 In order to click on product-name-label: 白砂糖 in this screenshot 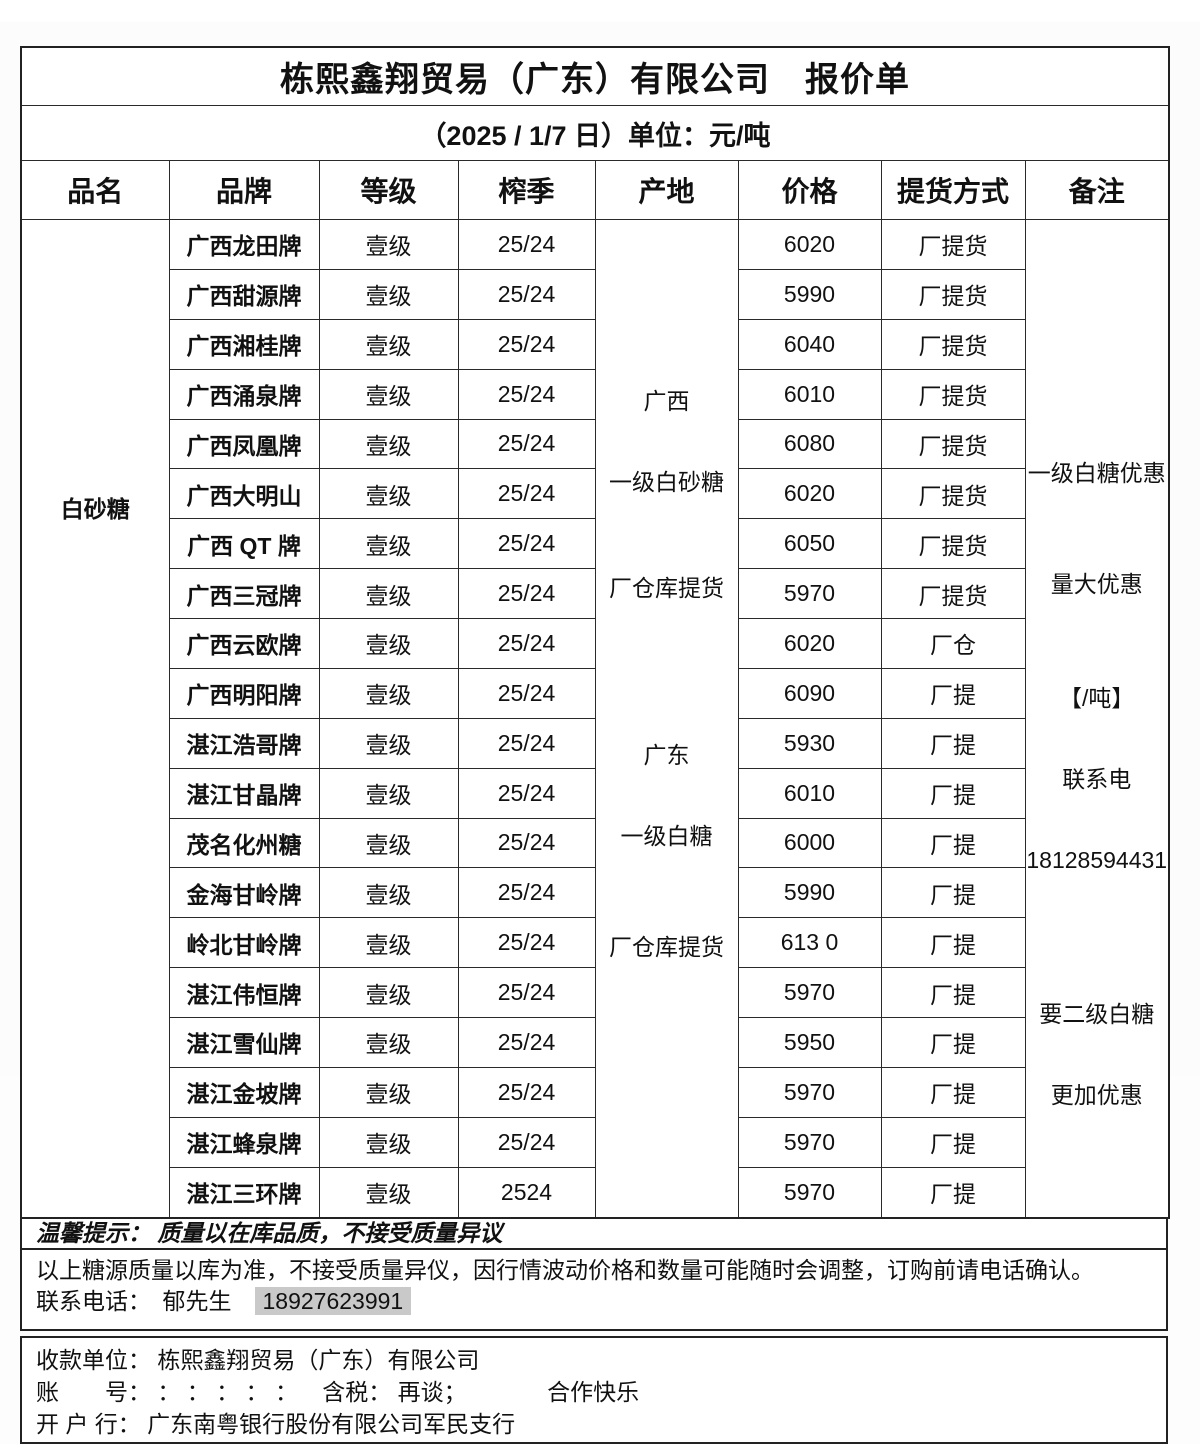, I will do `click(95, 509)`.